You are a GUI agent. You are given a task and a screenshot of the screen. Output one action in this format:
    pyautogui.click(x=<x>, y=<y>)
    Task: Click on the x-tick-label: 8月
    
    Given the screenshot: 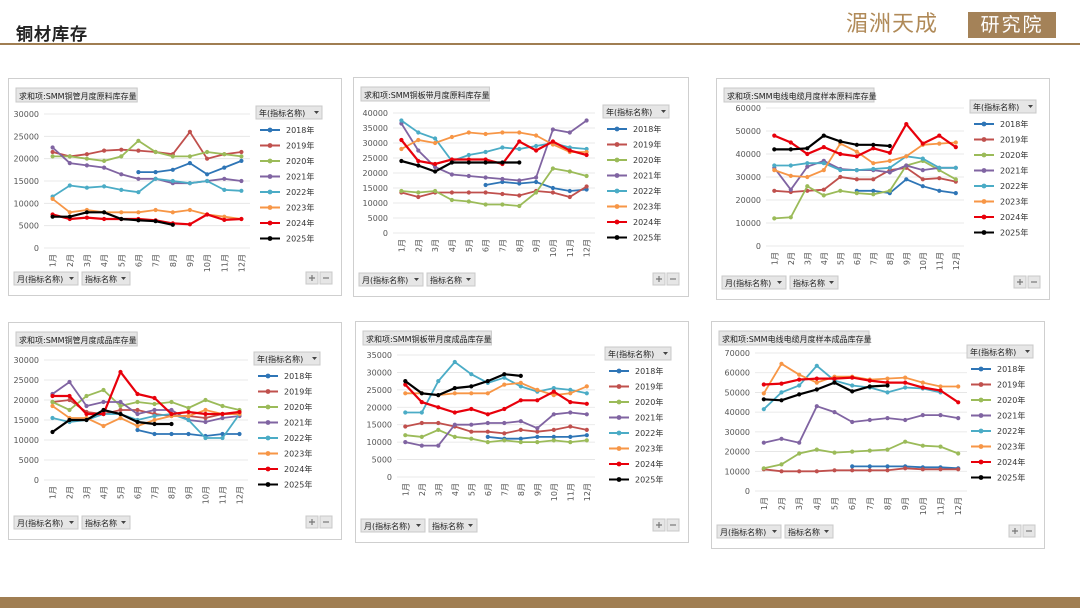 What is the action you would take?
    pyautogui.click(x=519, y=245)
    